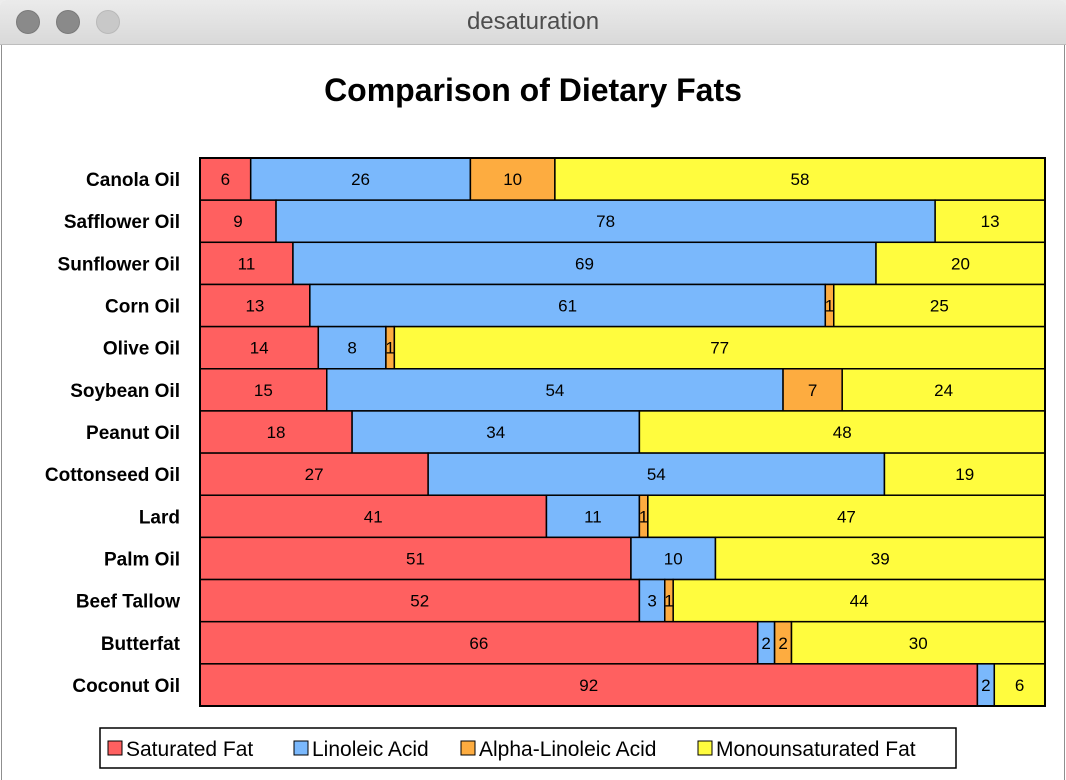 The width and height of the screenshot is (1066, 780). I want to click on data-label: 19, so click(964, 474).